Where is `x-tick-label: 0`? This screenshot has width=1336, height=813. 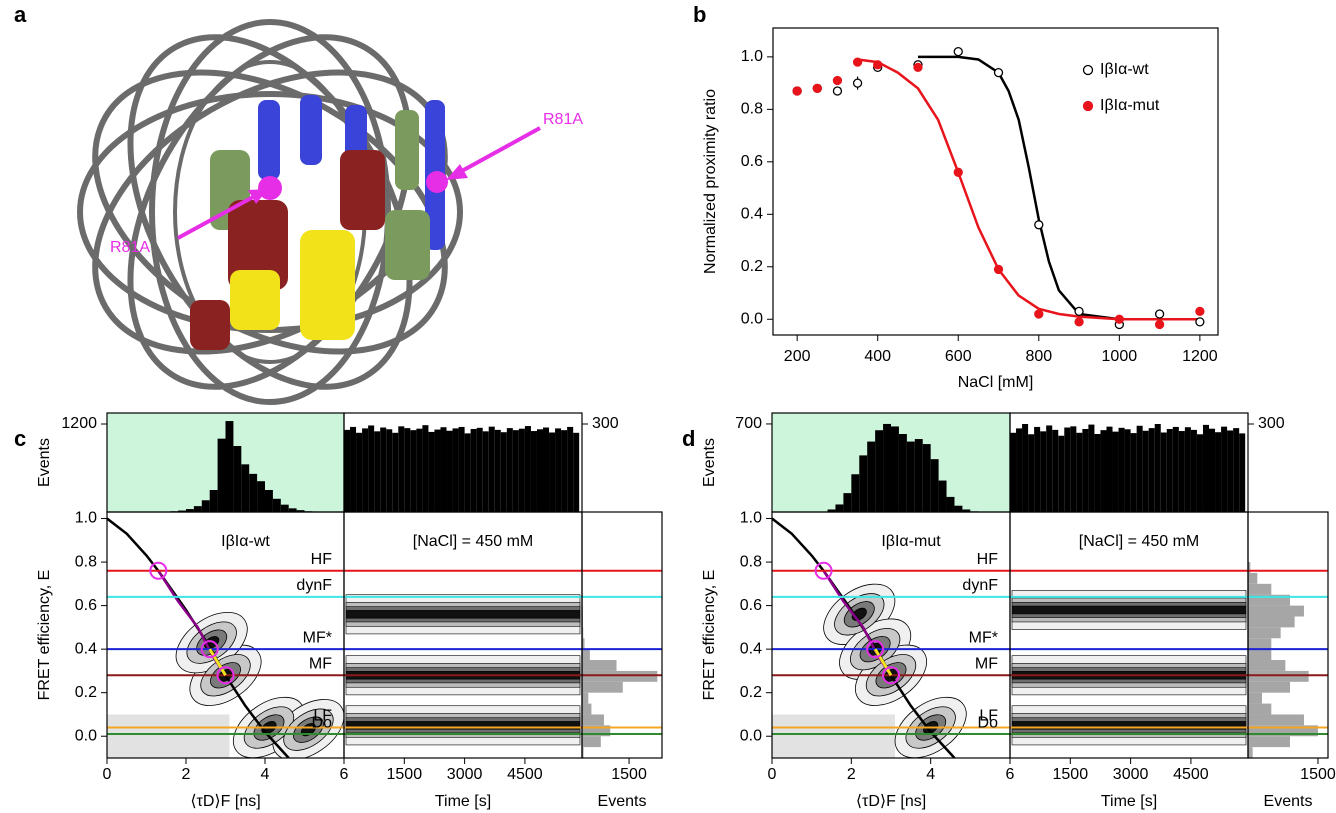 x-tick-label: 0 is located at coordinates (107, 774).